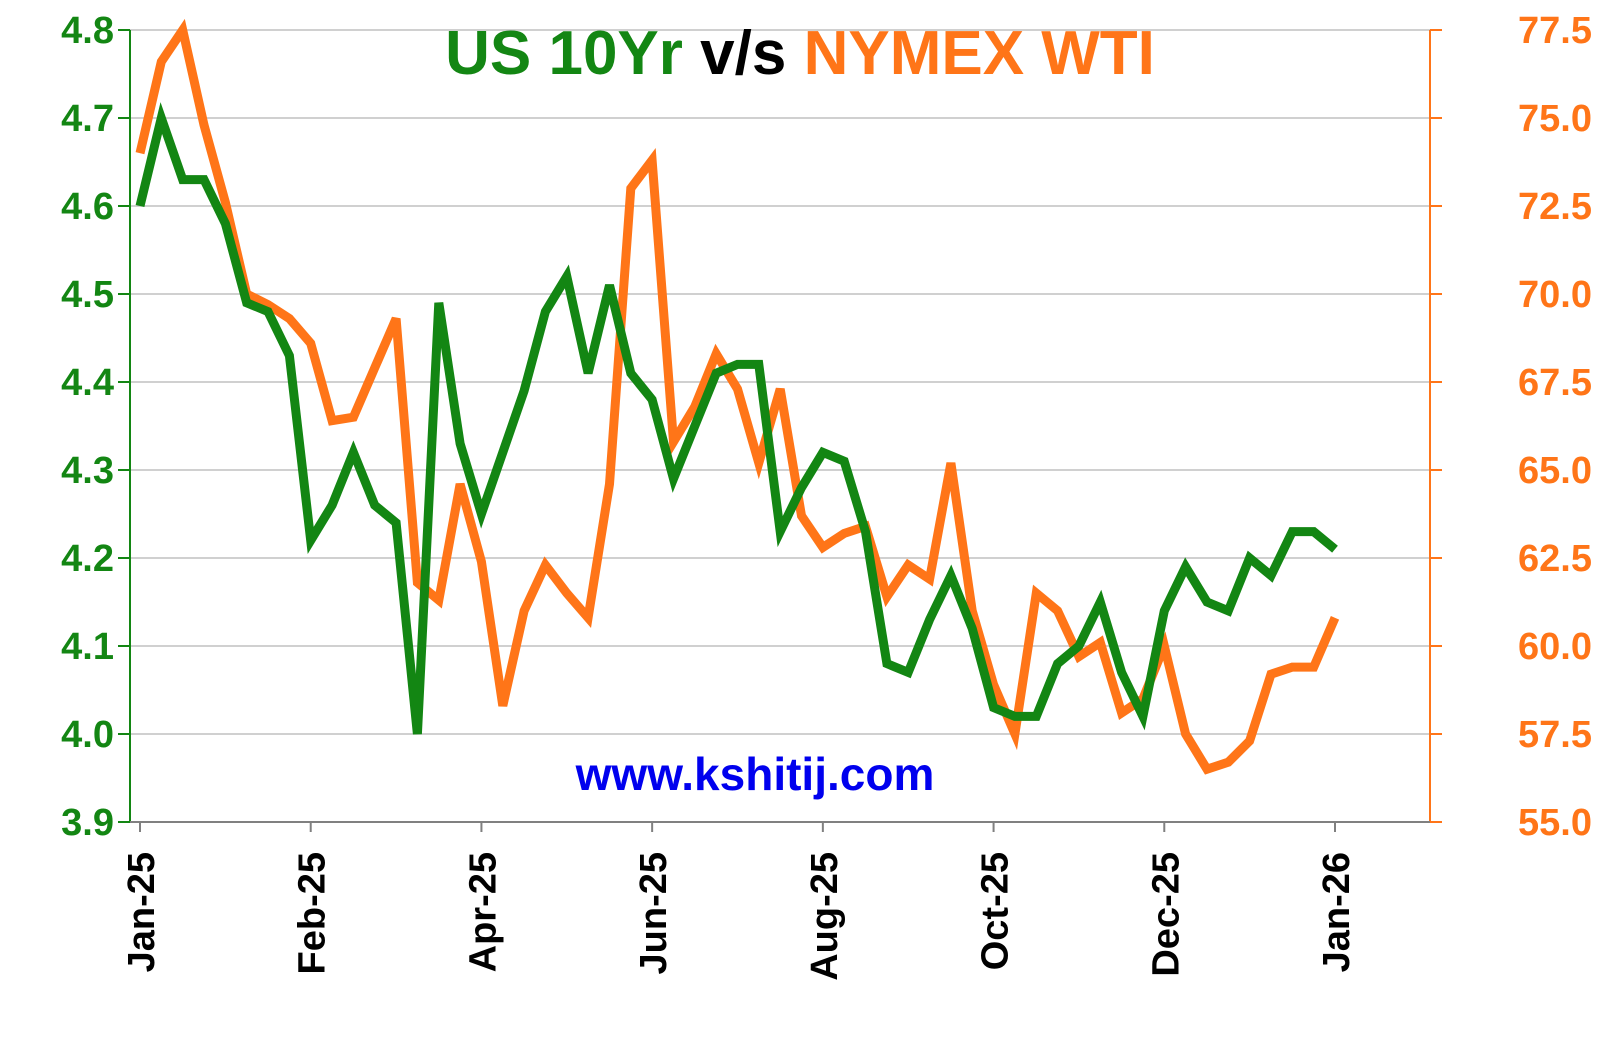  What do you see at coordinates (1555, 823) in the screenshot?
I see `right-tick-label: 55.0` at bounding box center [1555, 823].